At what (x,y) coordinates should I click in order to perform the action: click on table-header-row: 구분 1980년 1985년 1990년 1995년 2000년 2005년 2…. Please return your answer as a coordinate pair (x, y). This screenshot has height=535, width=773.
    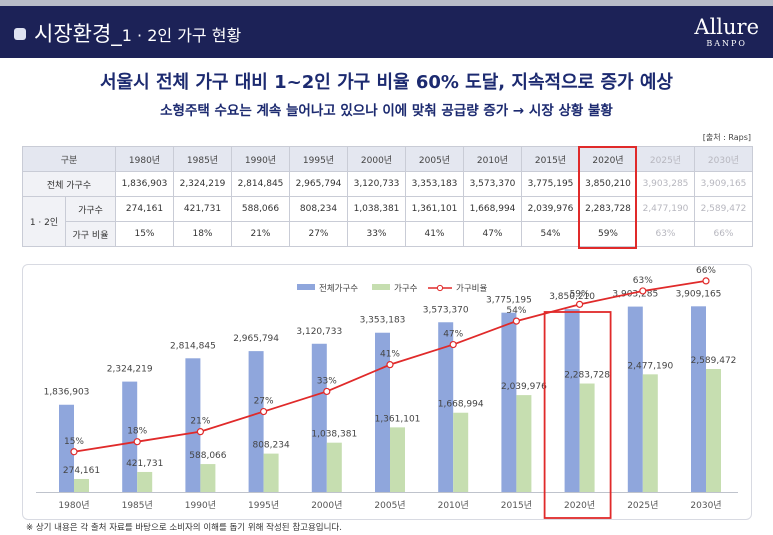
    Looking at the image, I should click on (387, 159).